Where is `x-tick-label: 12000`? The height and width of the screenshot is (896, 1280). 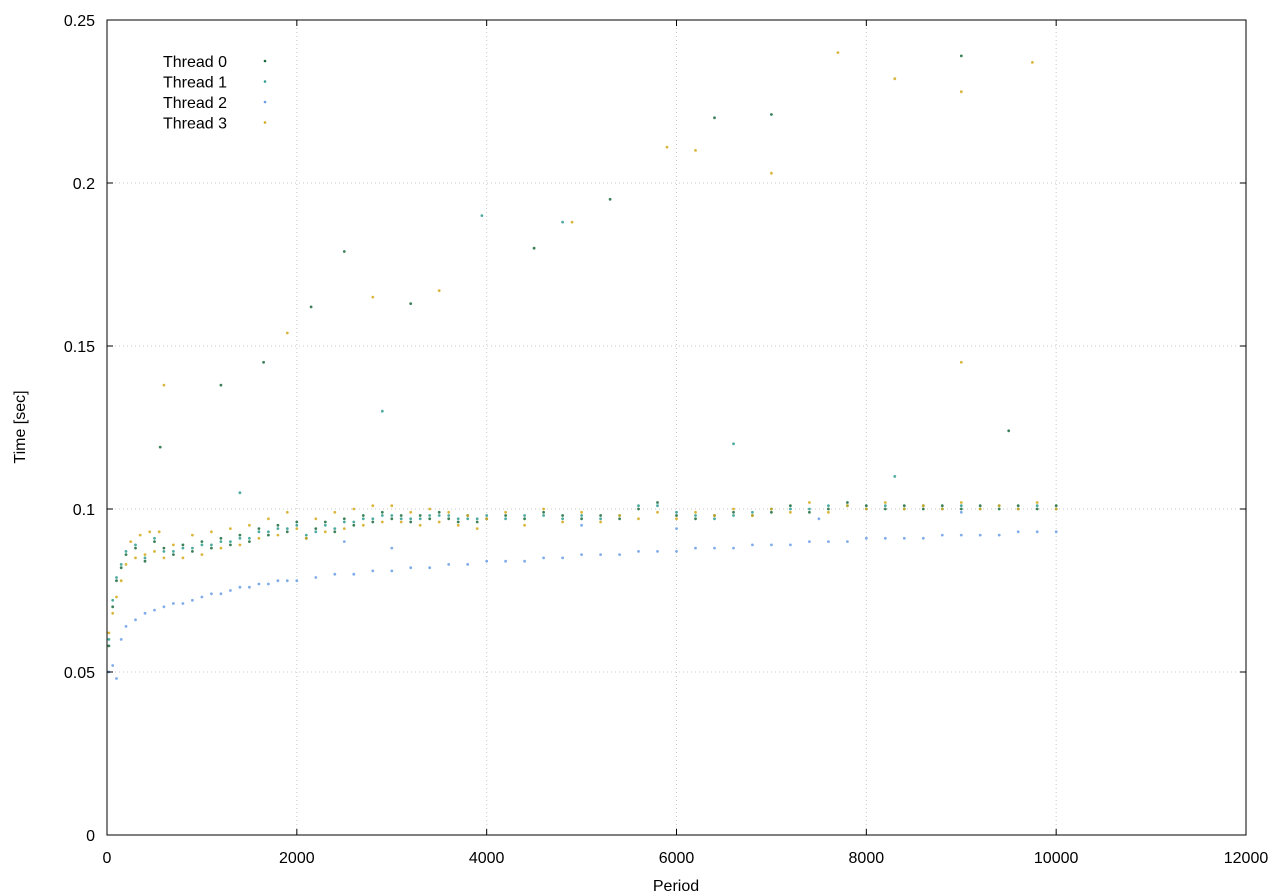 x-tick-label: 12000 is located at coordinates (1246, 858).